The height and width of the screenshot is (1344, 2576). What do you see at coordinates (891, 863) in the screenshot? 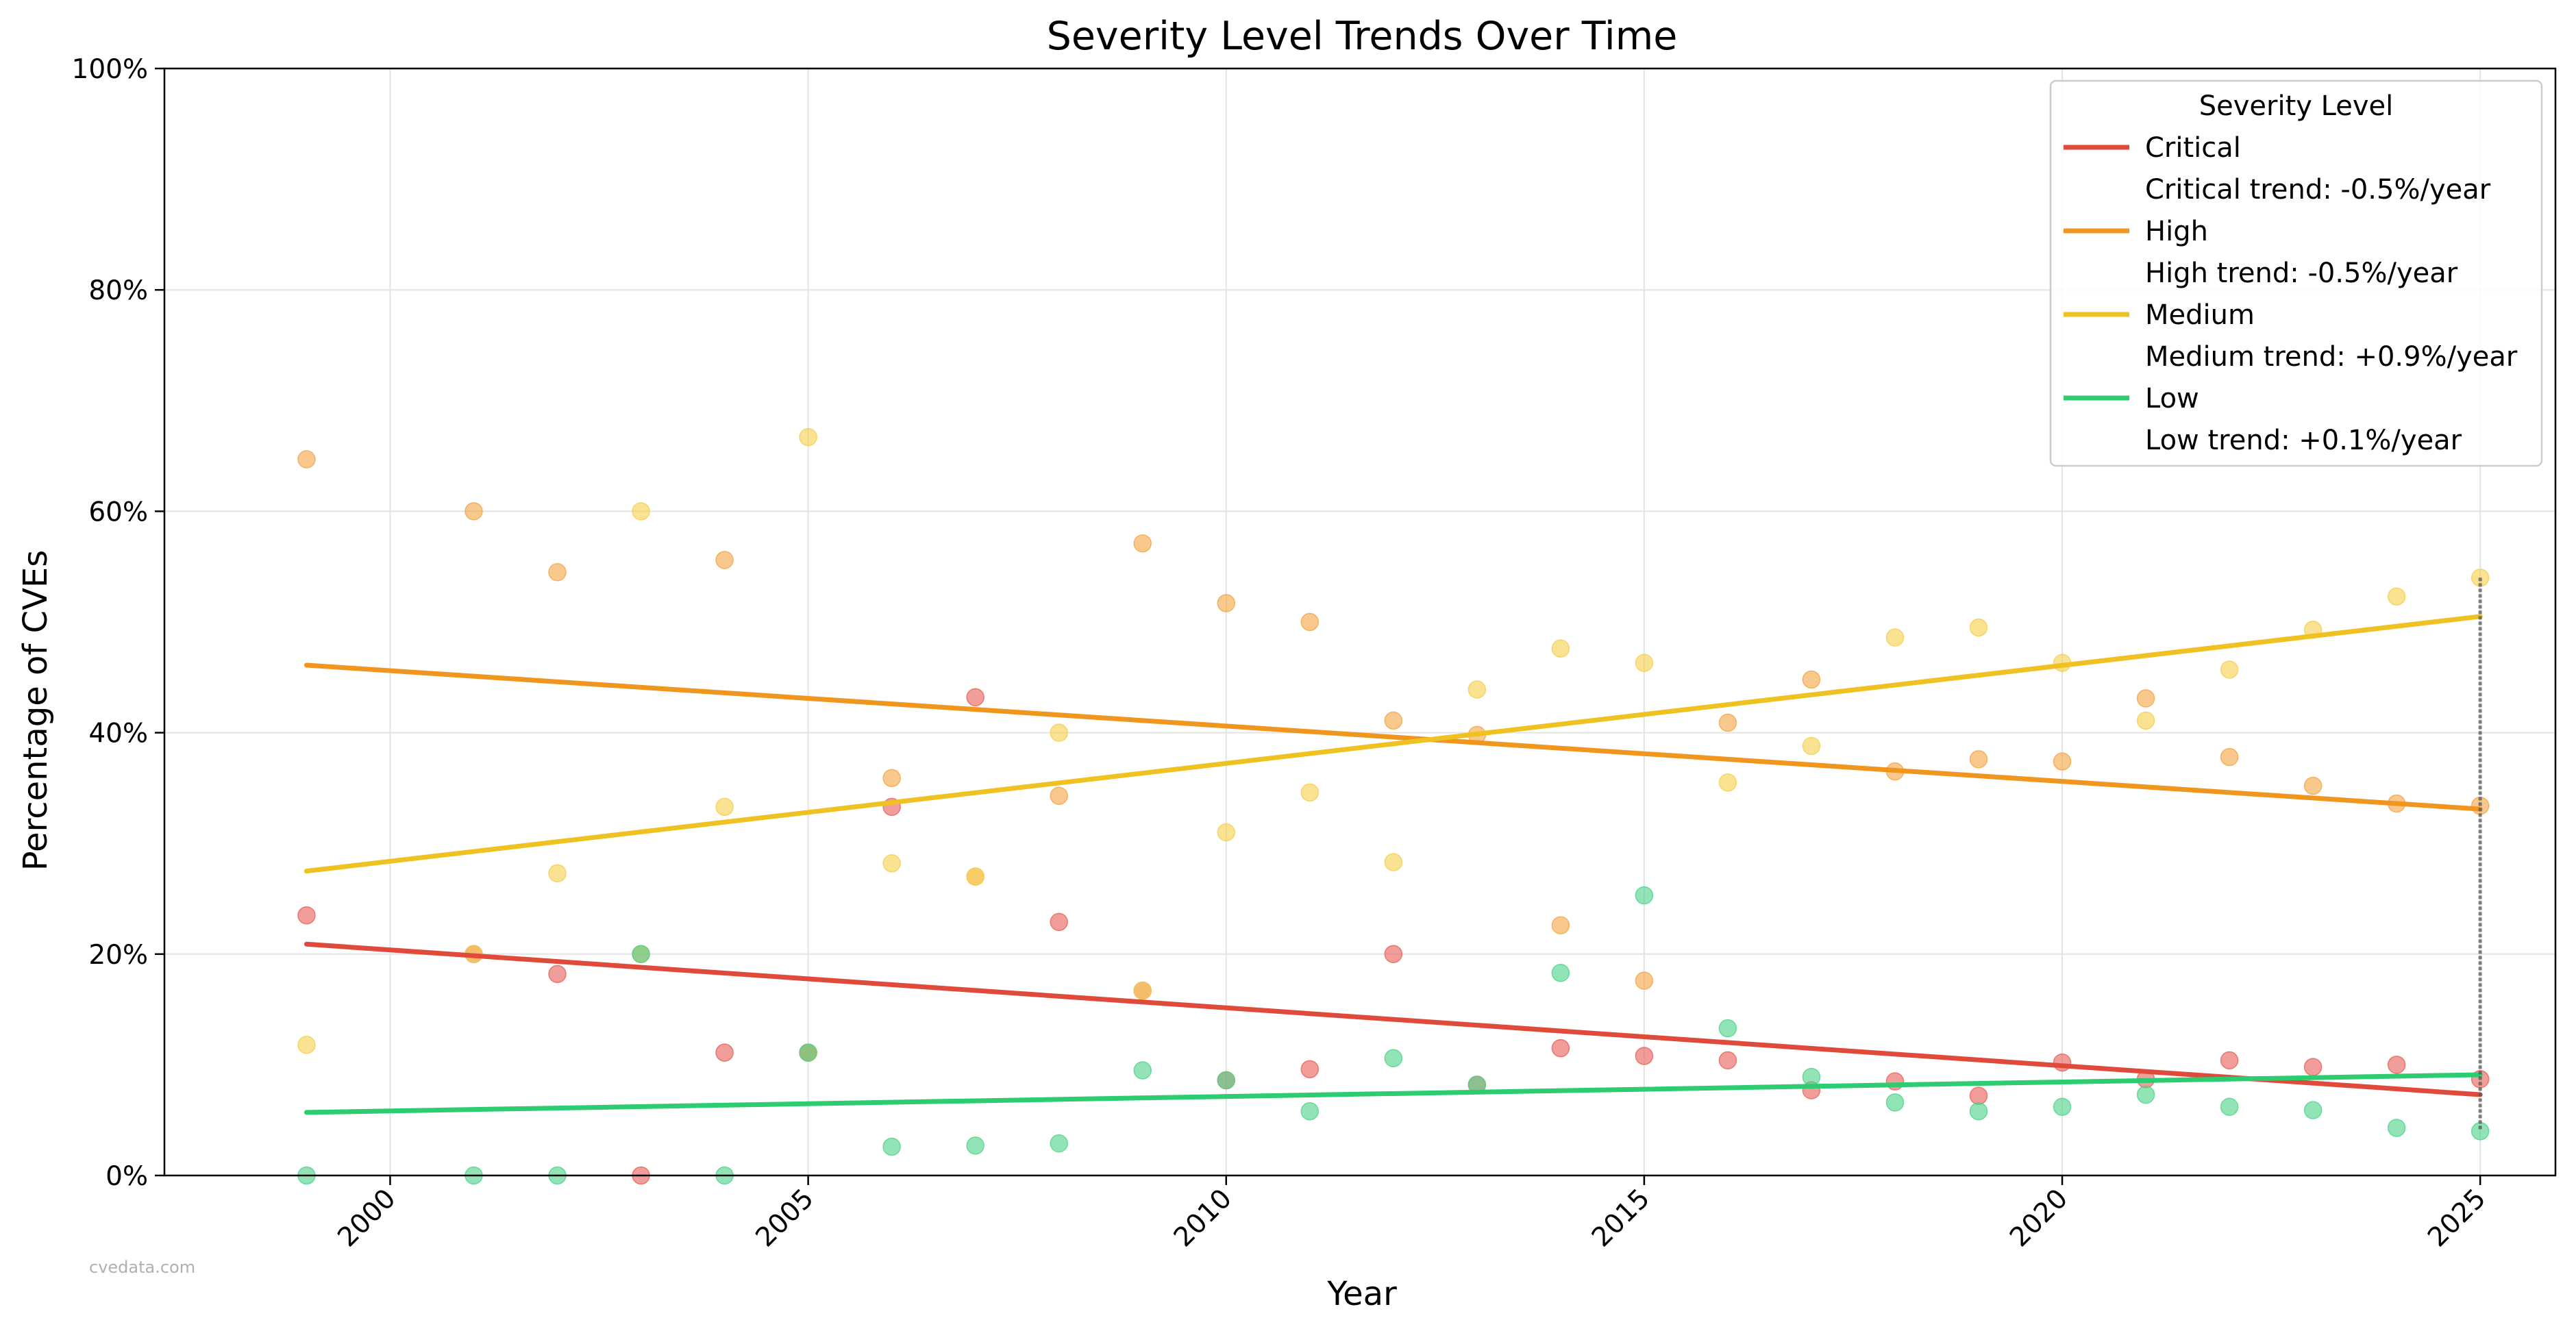
I see `medium-point-2006` at bounding box center [891, 863].